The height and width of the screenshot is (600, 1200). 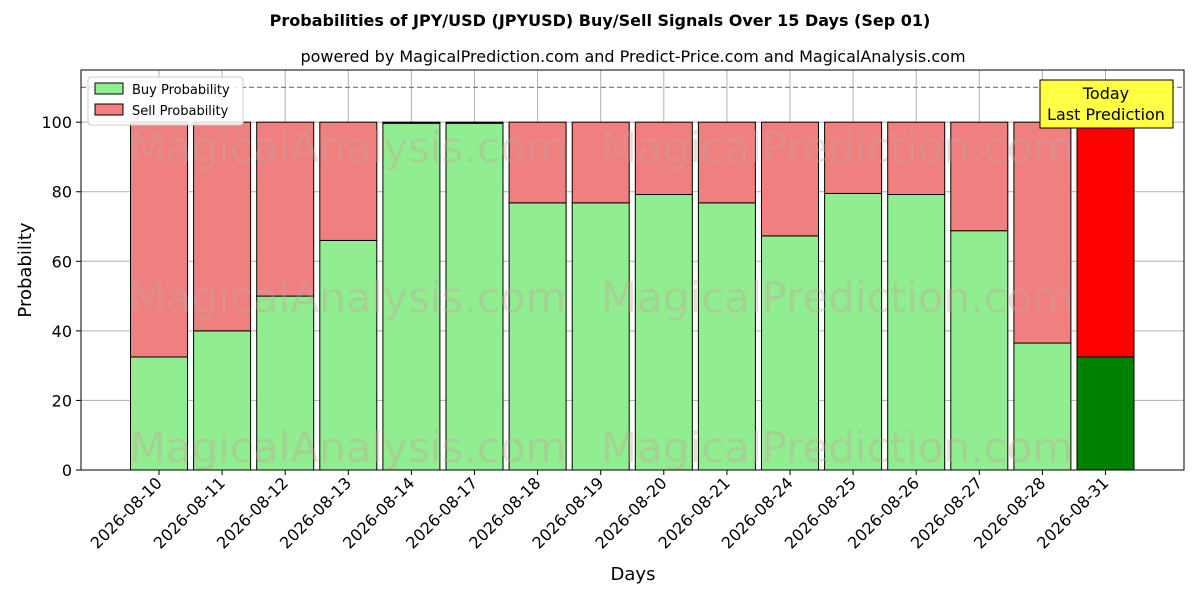 What do you see at coordinates (62, 261) in the screenshot?
I see `y-tick-label: 60` at bounding box center [62, 261].